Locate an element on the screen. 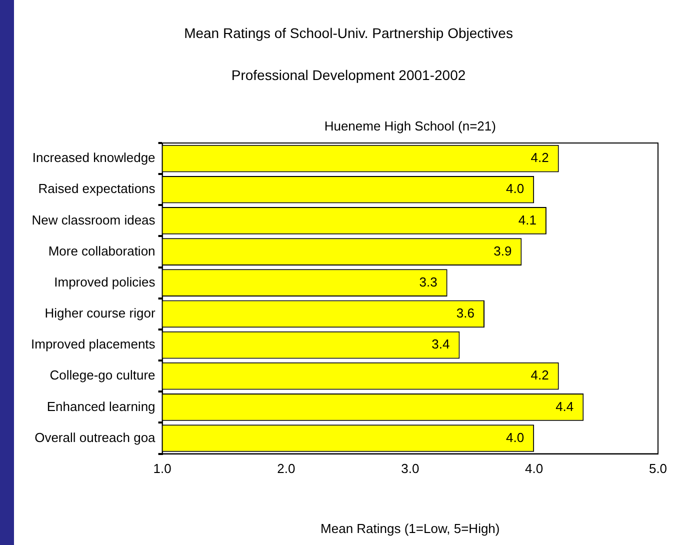 Image resolution: width=683 pixels, height=545 pixels. x-tick-label: 4.0 is located at coordinates (534, 468).